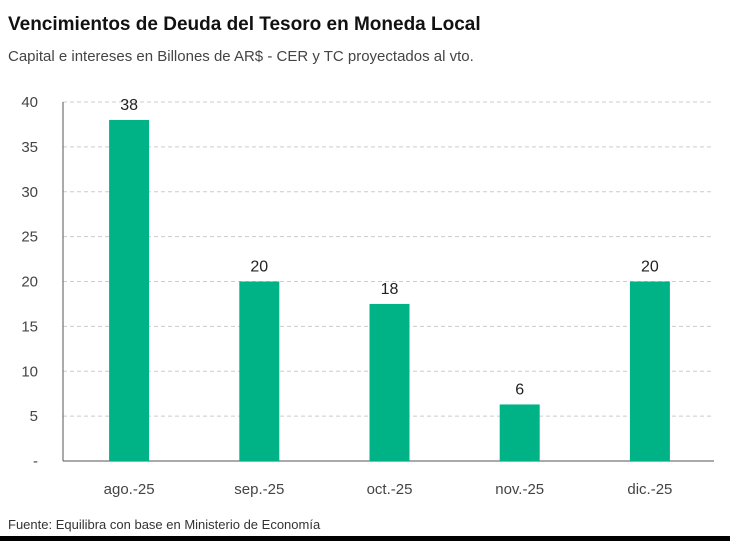 The height and width of the screenshot is (541, 730). Describe the element at coordinates (29, 282) in the screenshot. I see `y-tick-label: 20` at that location.